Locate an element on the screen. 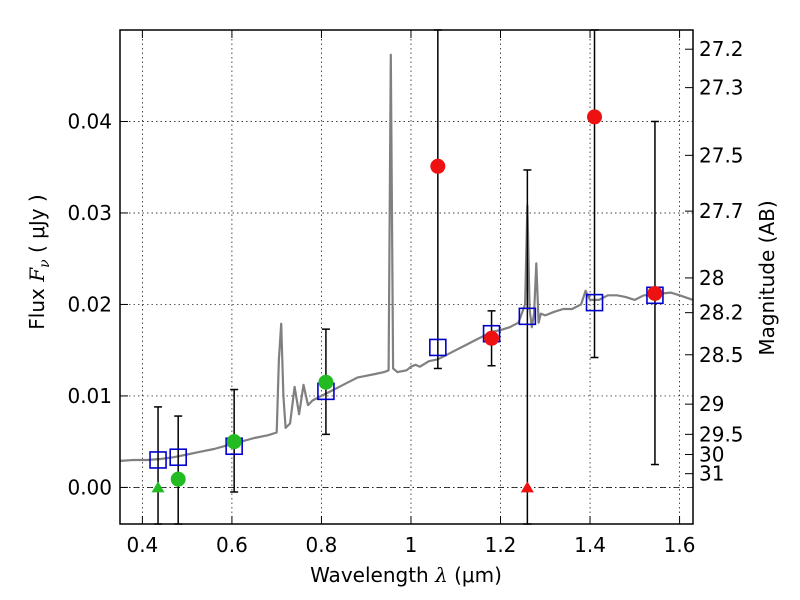 The image size is (800, 600). mag-tick-label: 29 is located at coordinates (711, 404).